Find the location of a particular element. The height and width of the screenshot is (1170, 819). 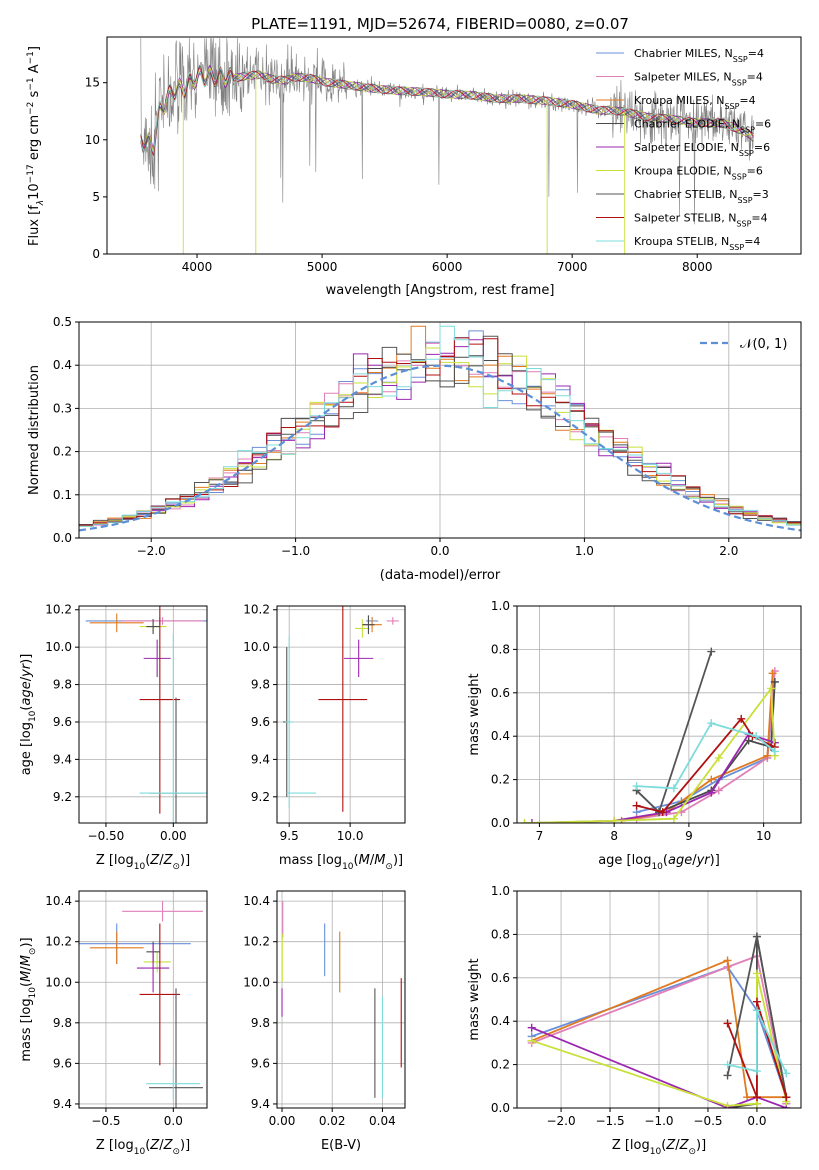

y-axis-label-part: λ is located at coordinates (41, 203).